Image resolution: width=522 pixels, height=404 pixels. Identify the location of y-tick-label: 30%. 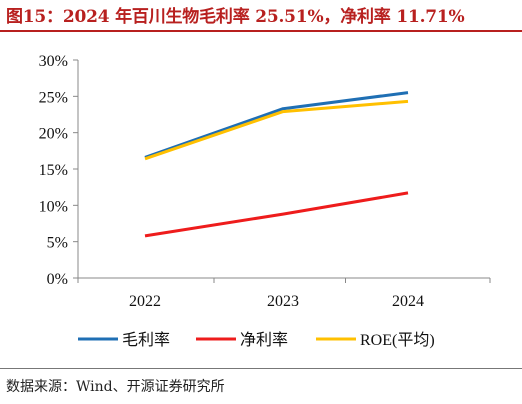
(53, 61).